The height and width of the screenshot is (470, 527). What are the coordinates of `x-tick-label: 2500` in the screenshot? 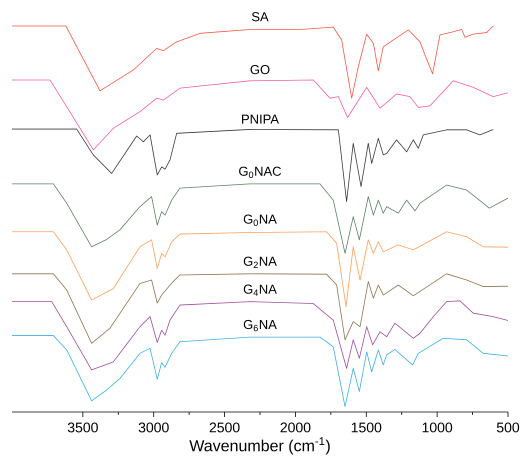 It's located at (225, 427).